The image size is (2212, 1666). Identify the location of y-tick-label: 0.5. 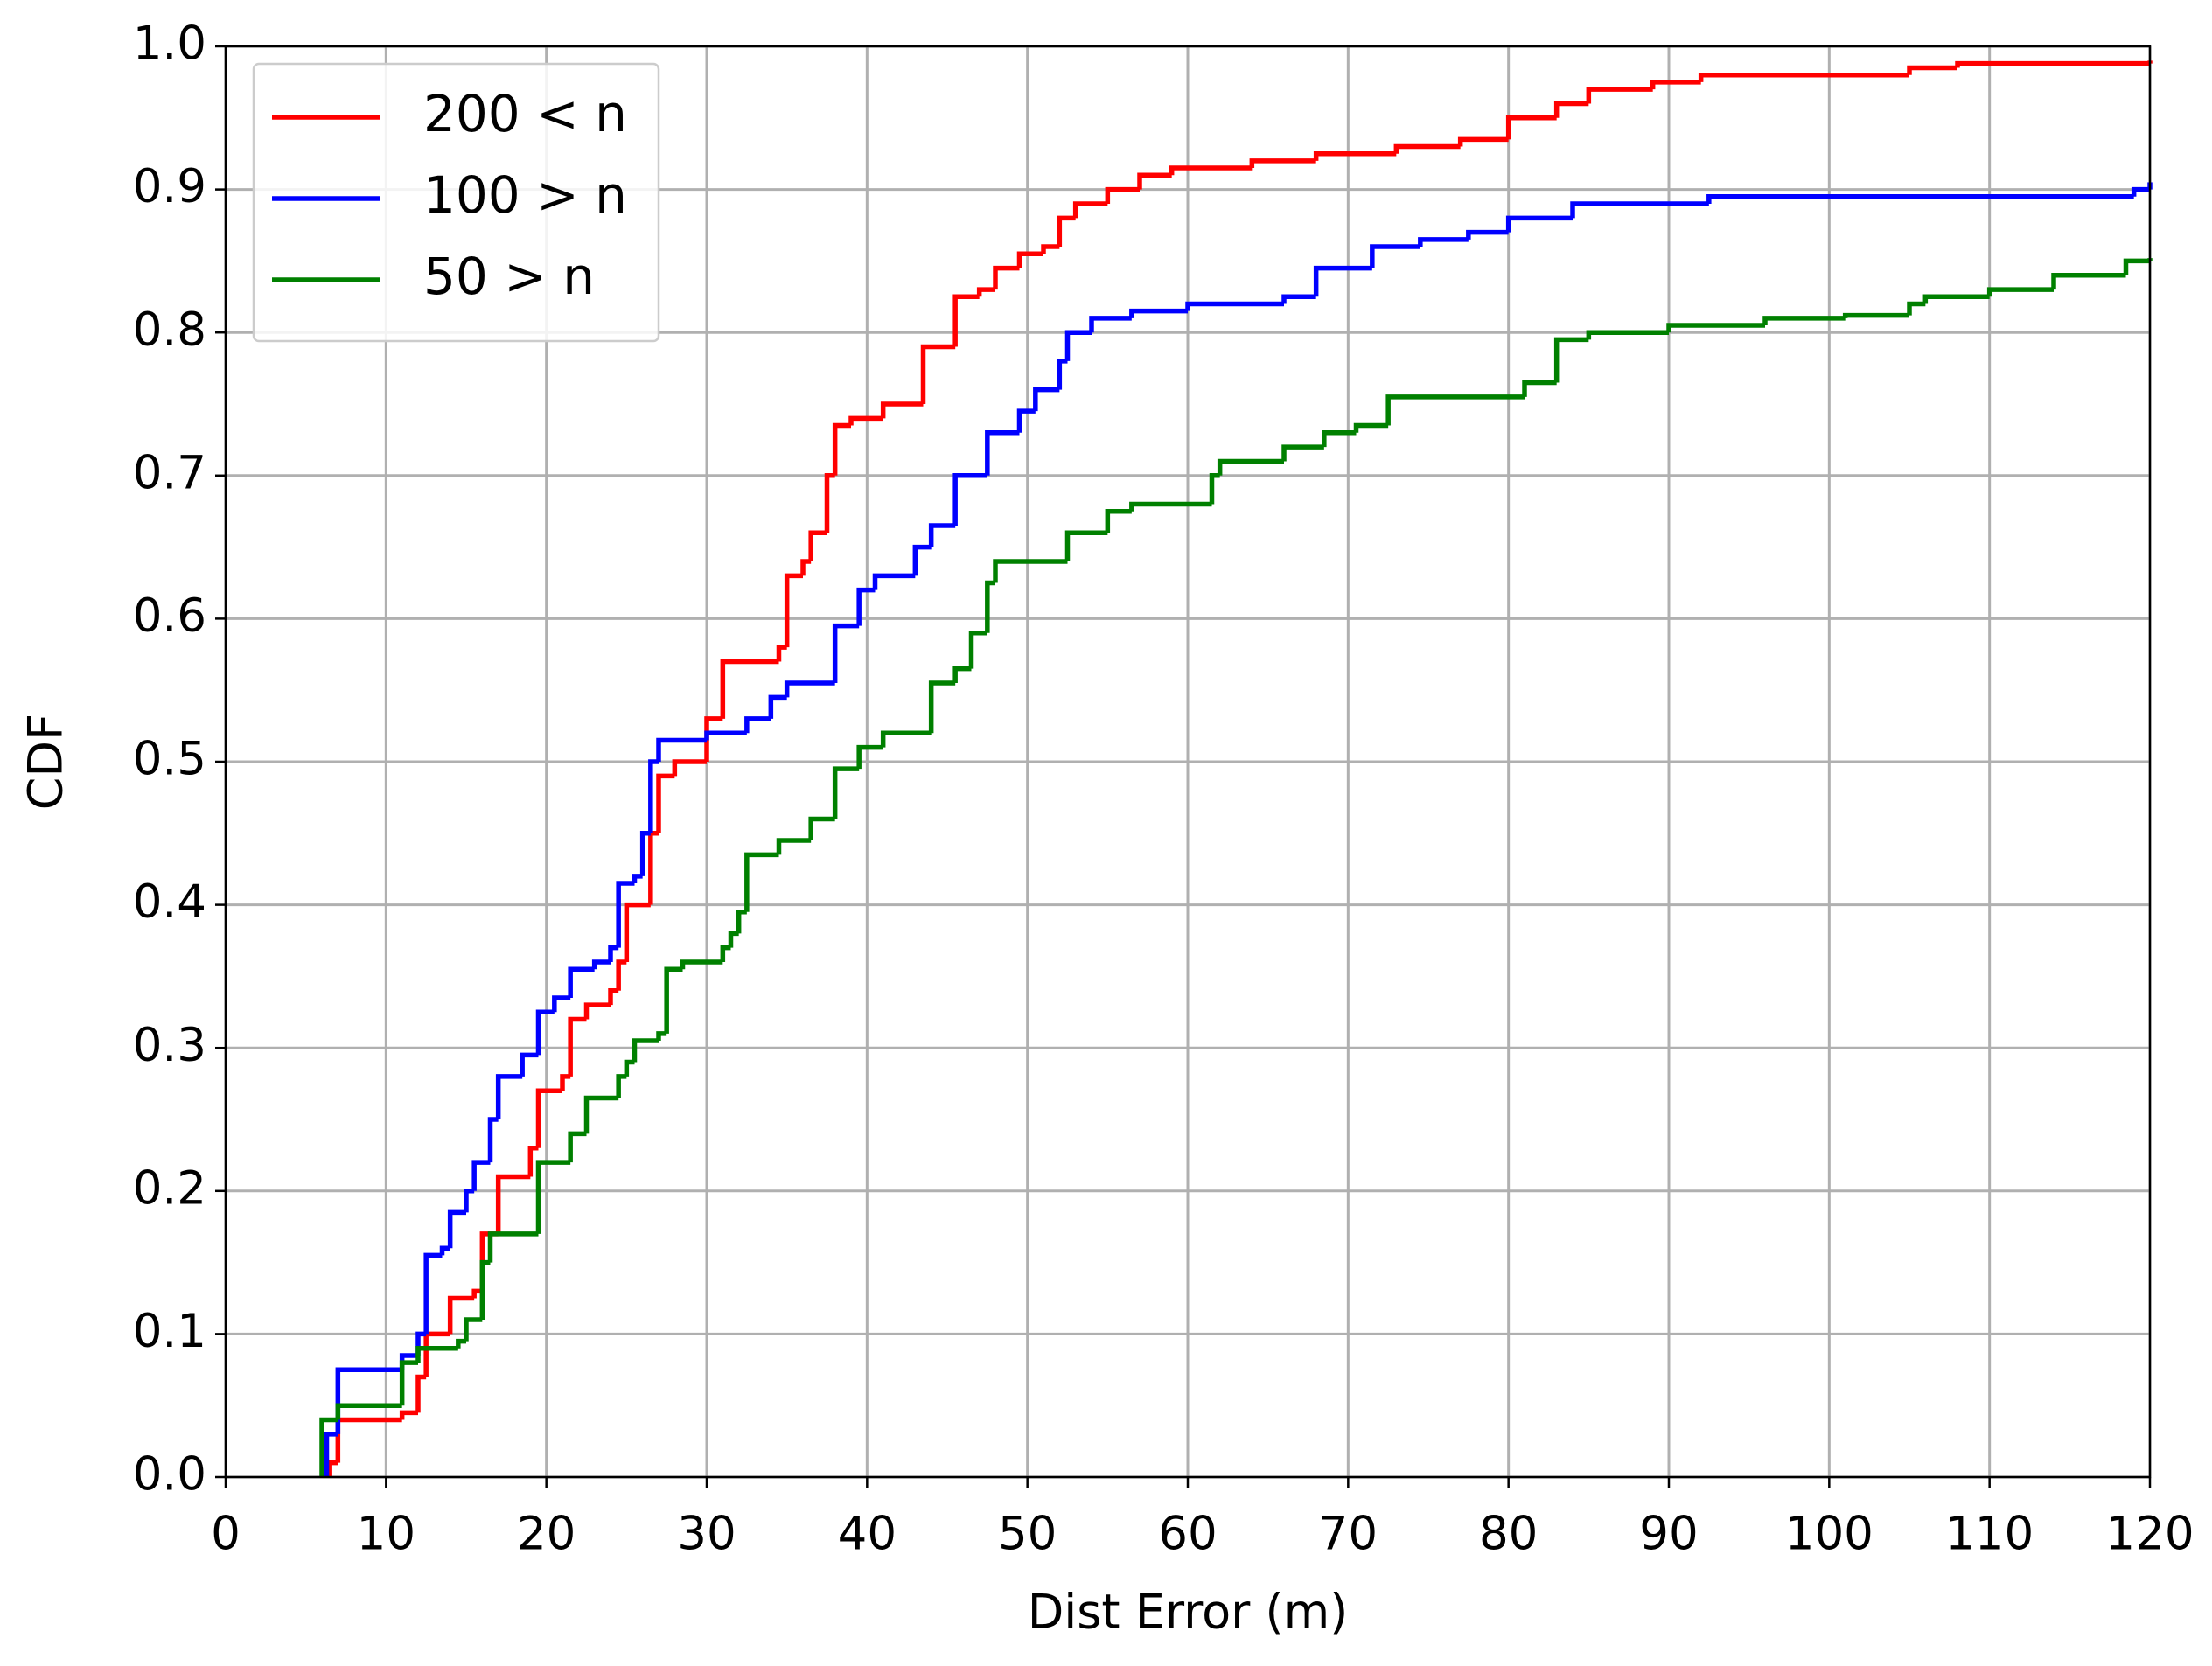
(169, 759).